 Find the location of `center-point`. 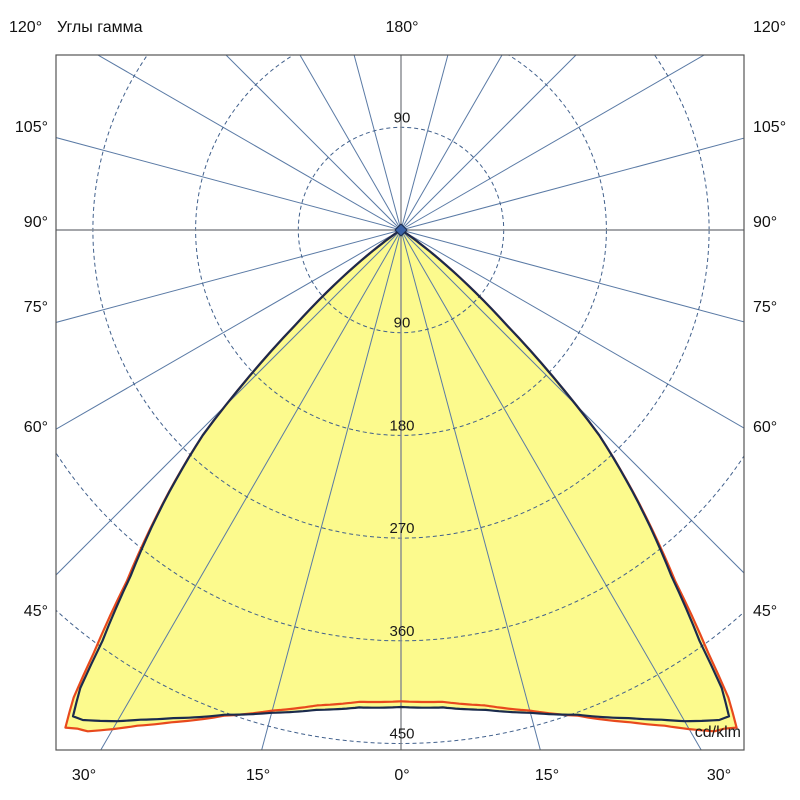

center-point is located at coordinates (401, 230).